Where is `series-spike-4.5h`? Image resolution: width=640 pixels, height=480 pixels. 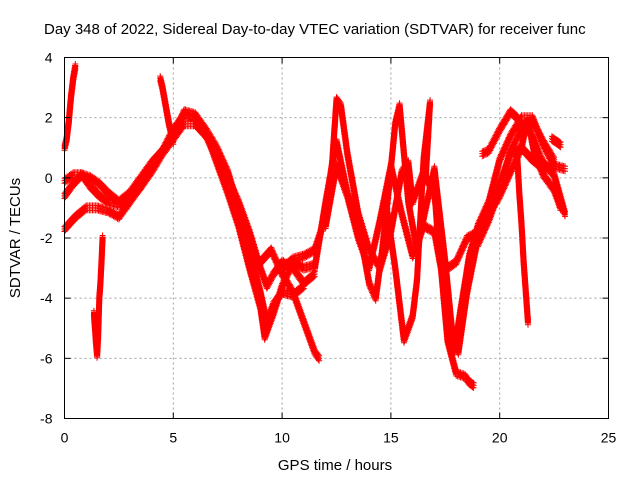
series-spike-4.5h is located at coordinates (167, 110).